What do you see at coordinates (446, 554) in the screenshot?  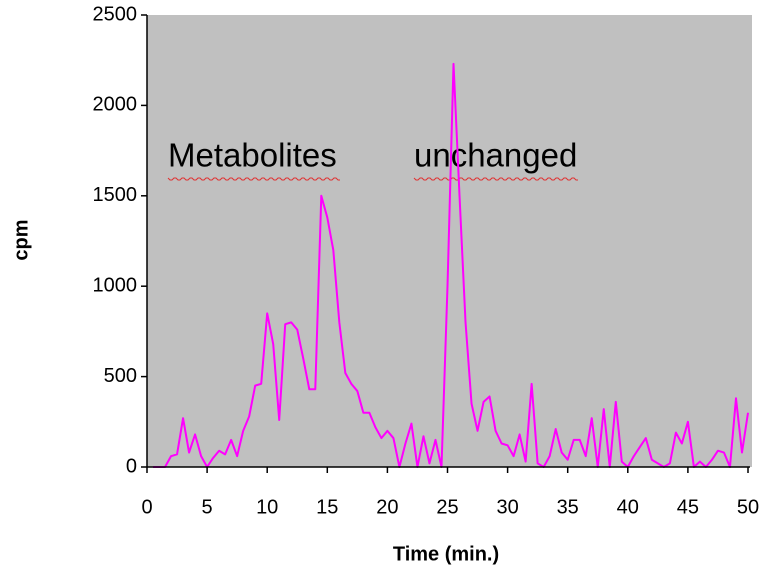 I see `x-axis-title: Time (min.)` at bounding box center [446, 554].